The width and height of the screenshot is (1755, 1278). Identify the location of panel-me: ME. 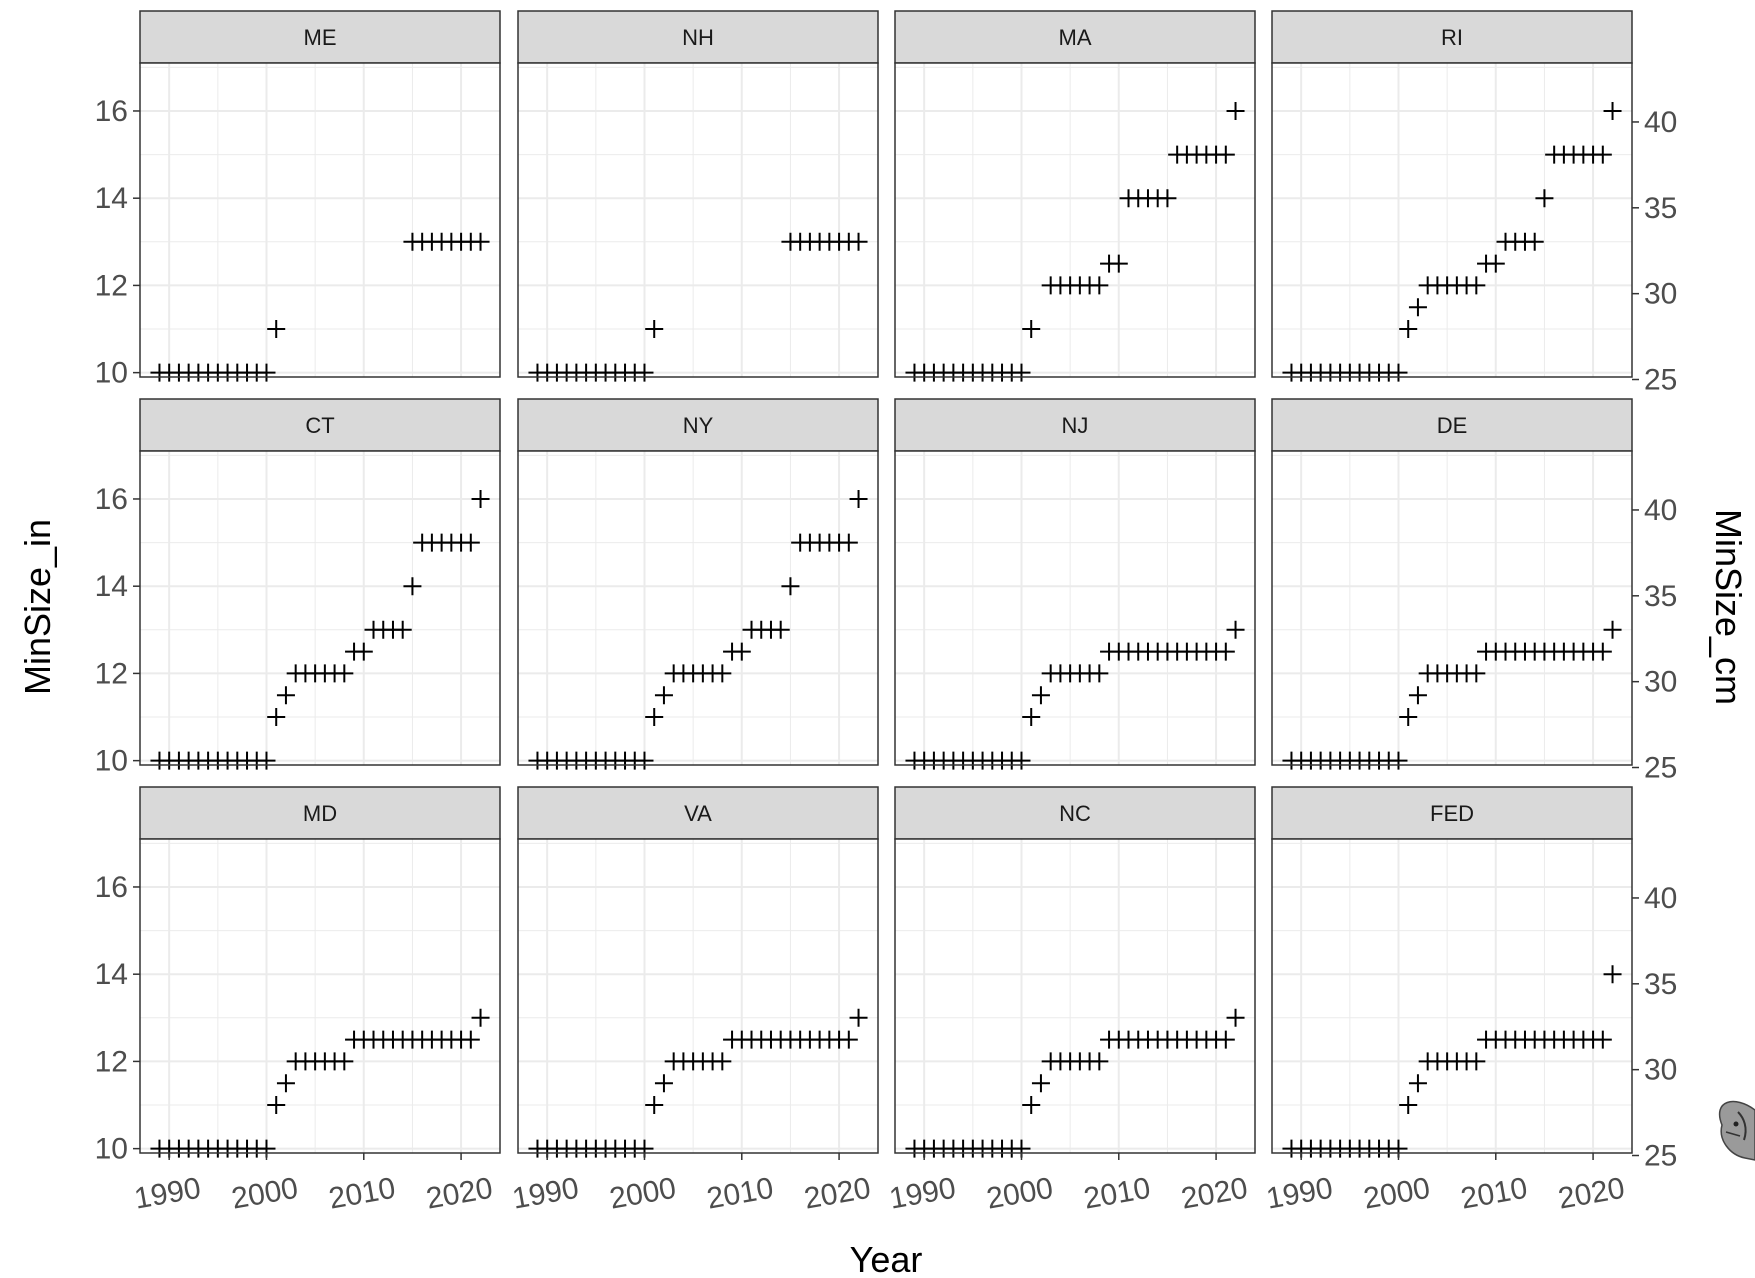
(320, 196).